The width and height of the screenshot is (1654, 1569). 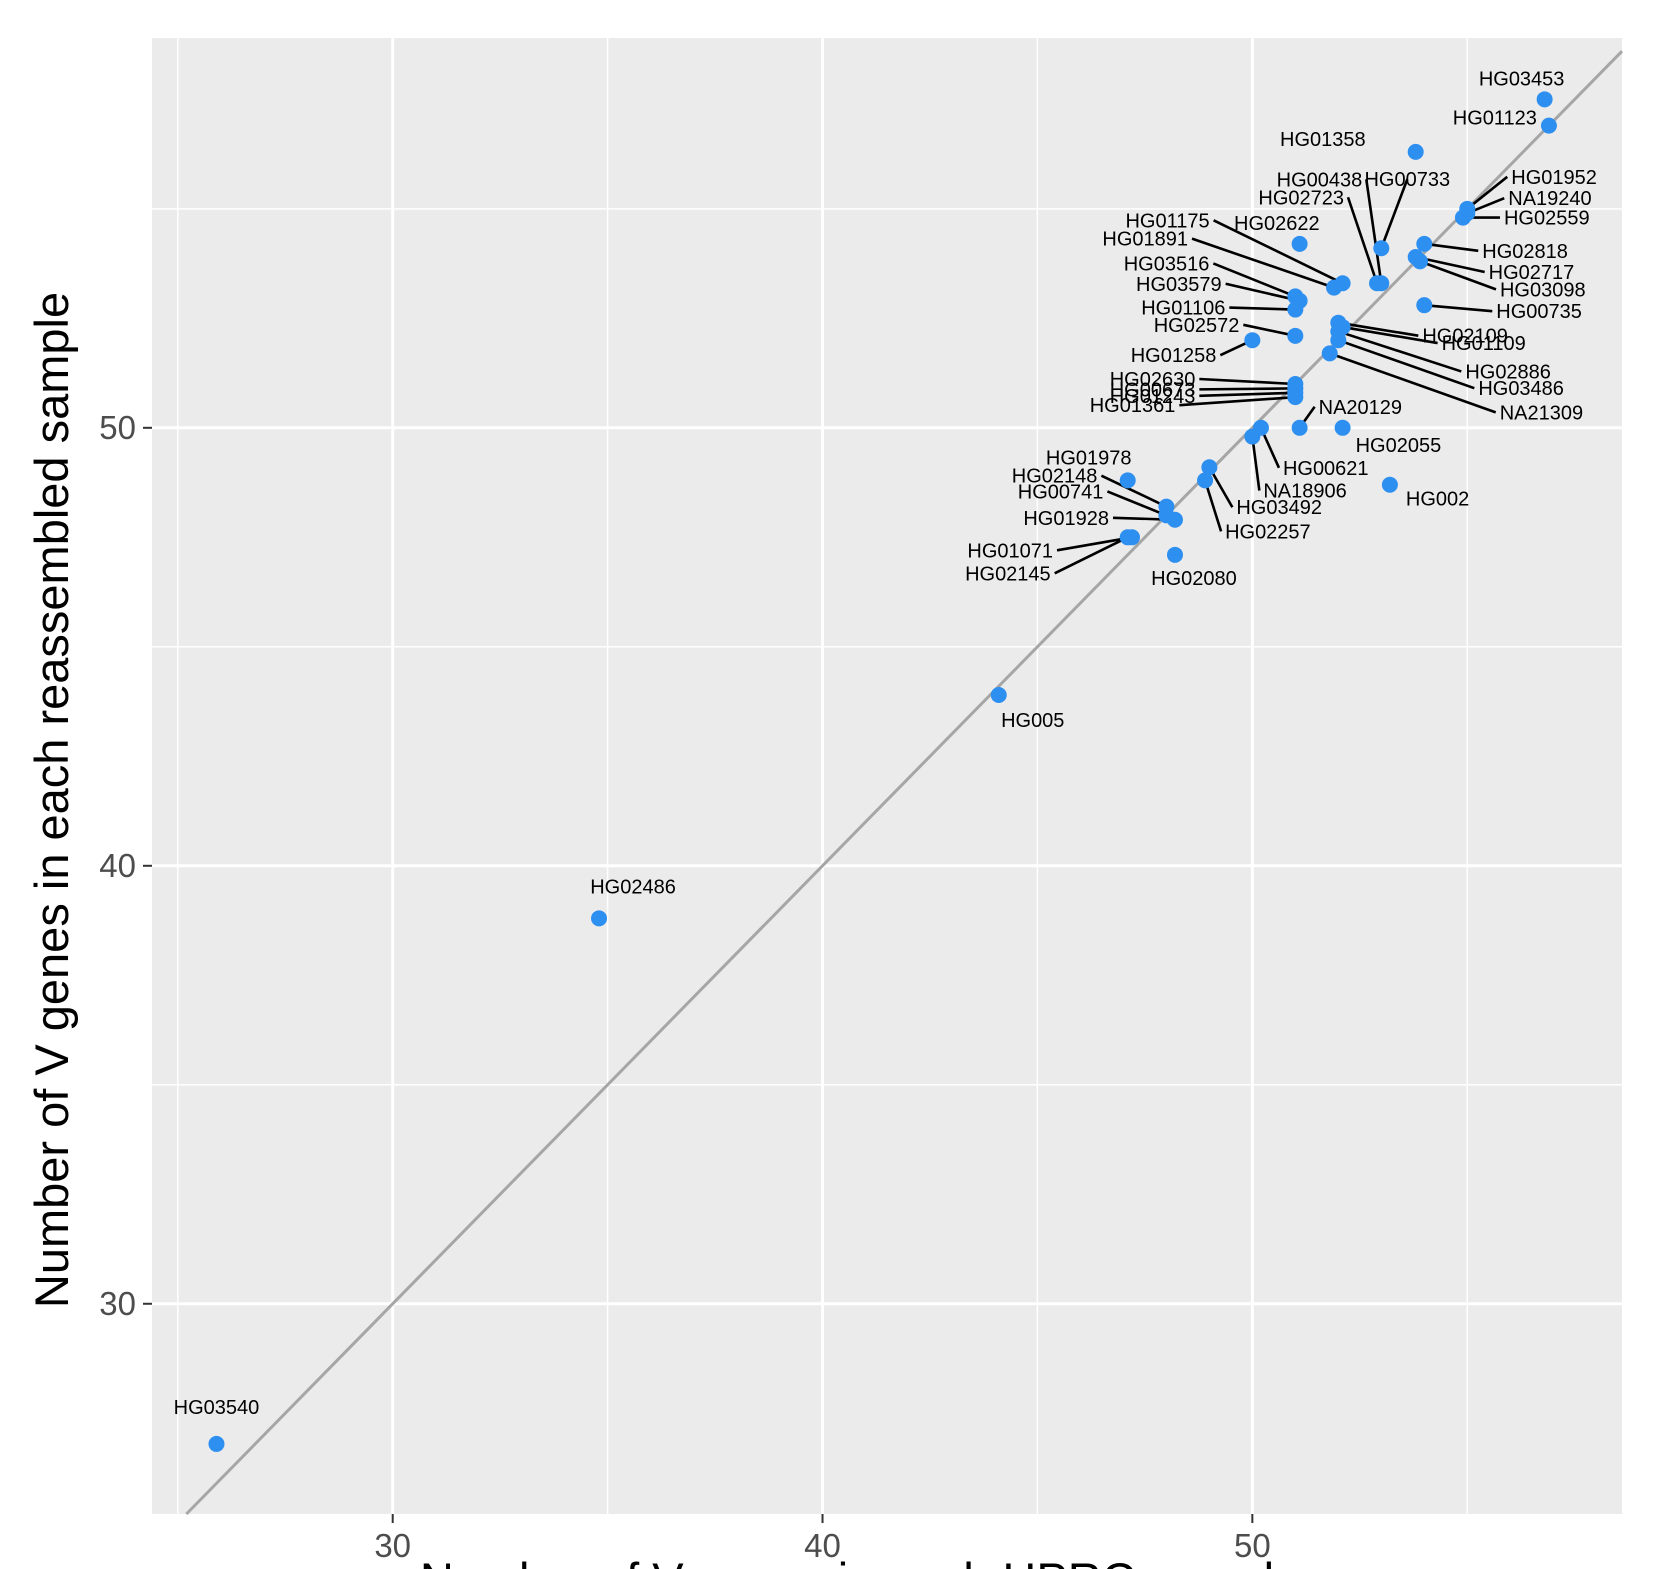 What do you see at coordinates (1437, 500) in the screenshot?
I see `point-label: HG002` at bounding box center [1437, 500].